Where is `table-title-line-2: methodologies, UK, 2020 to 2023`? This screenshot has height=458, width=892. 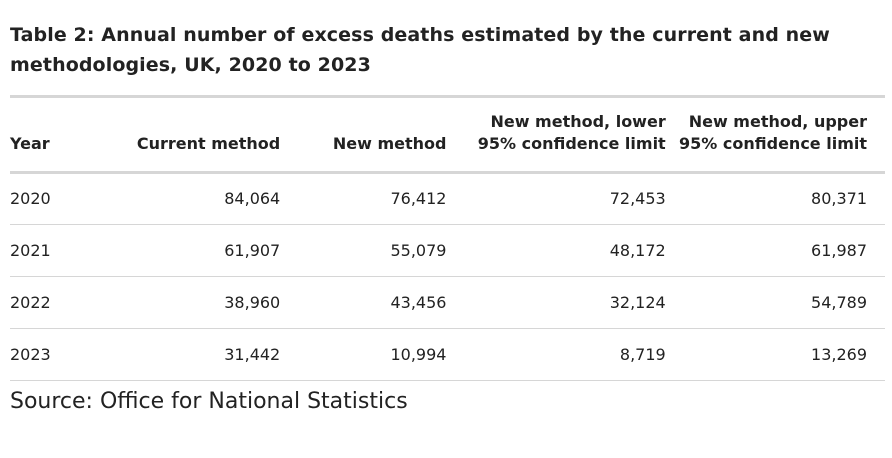 table-title-line-2: methodologies, UK, 2020 to 2023 is located at coordinates (190, 65).